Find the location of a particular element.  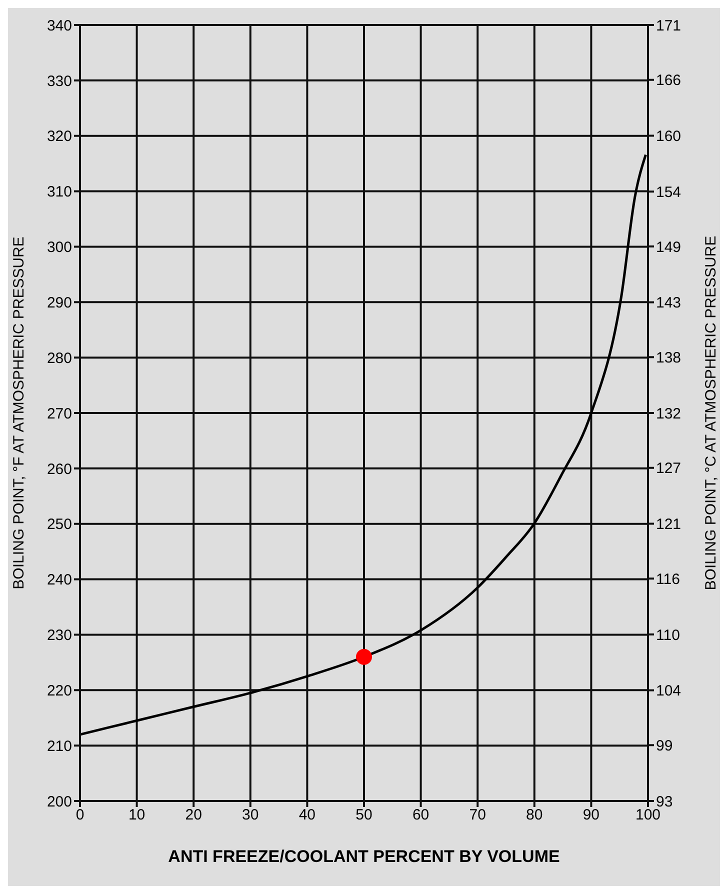

y-tick-label: 210 is located at coordinates (59, 746).